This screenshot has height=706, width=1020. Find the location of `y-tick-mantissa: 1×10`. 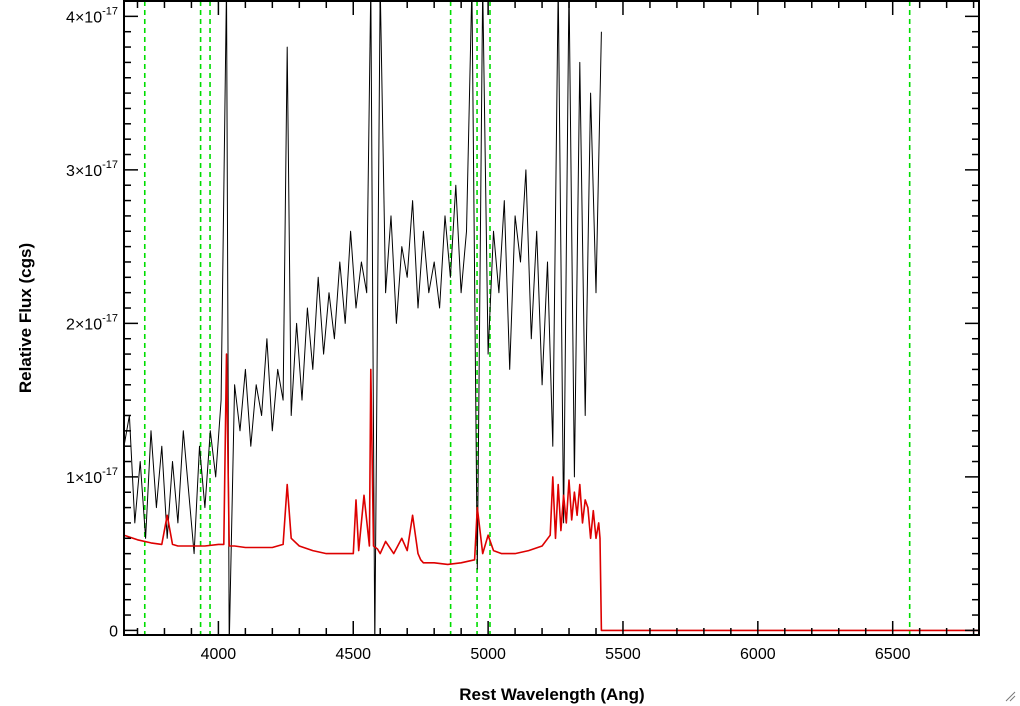

y-tick-mantissa: 1×10 is located at coordinates (84, 478).